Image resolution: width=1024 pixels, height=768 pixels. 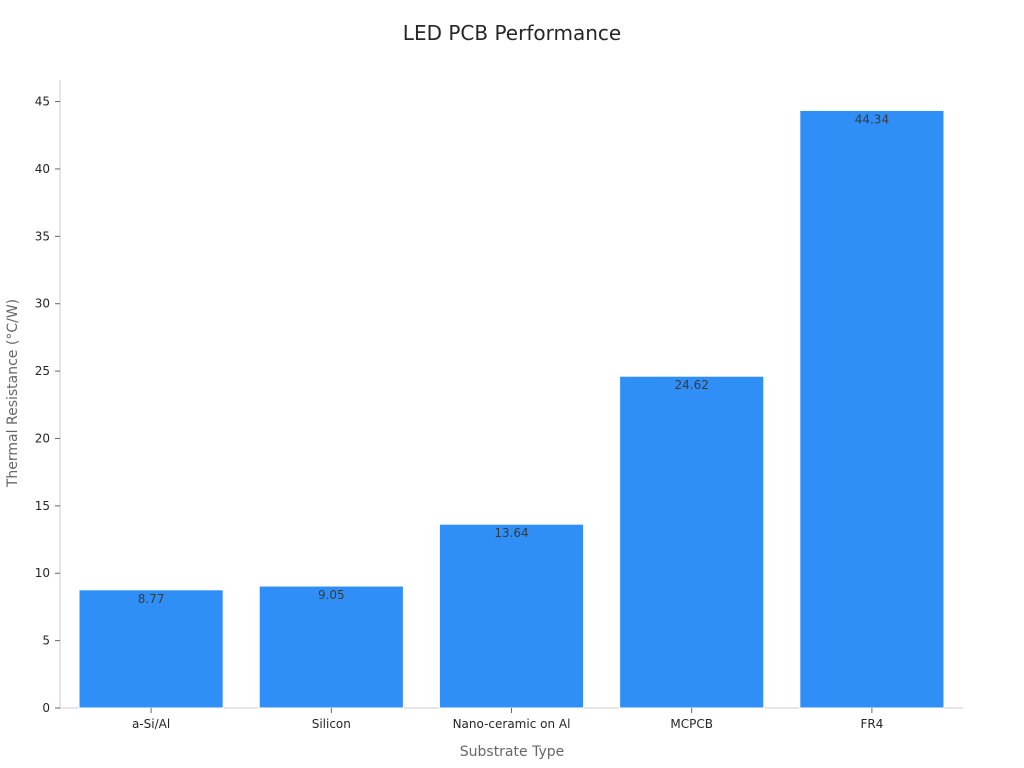 What do you see at coordinates (511, 533) in the screenshot?
I see `bar-value-label: 13.64` at bounding box center [511, 533].